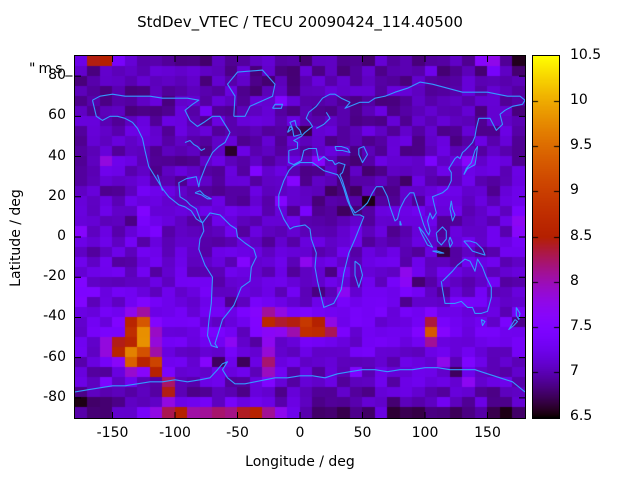 Image resolution: width=640 pixels, height=480 pixels. What do you see at coordinates (579, 100) in the screenshot?
I see `colorbar-tick-label: 10` at bounding box center [579, 100].